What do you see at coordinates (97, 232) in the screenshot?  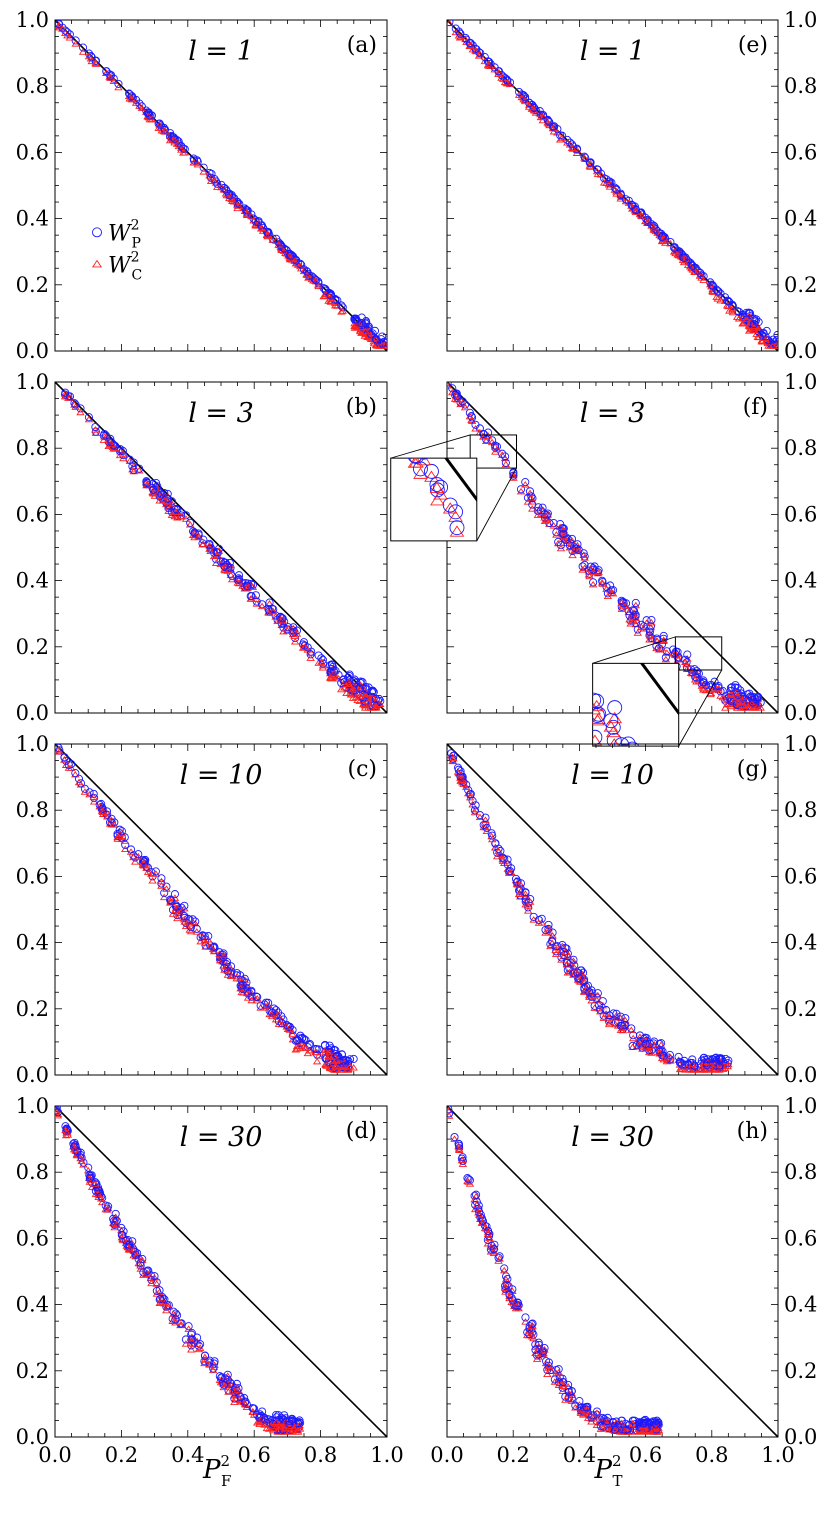 I see `legend-marker` at bounding box center [97, 232].